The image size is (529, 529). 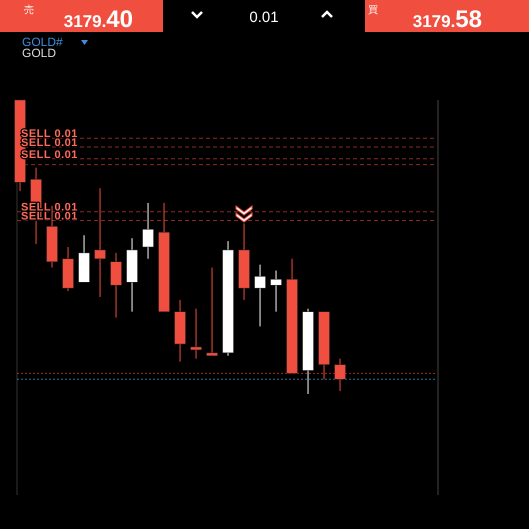 I want to click on chart-title: GOLD#, so click(x=43, y=42).